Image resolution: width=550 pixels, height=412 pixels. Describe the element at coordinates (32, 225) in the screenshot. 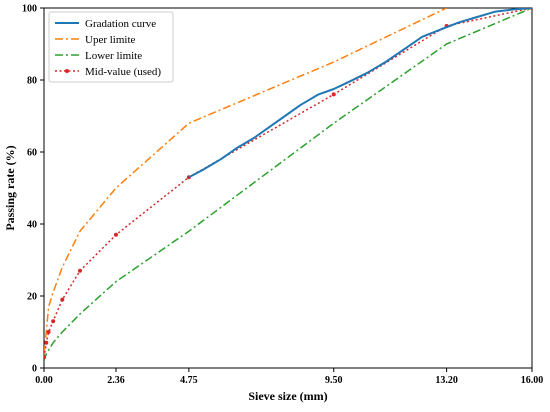

I see `y-tick-label: 40` at that location.